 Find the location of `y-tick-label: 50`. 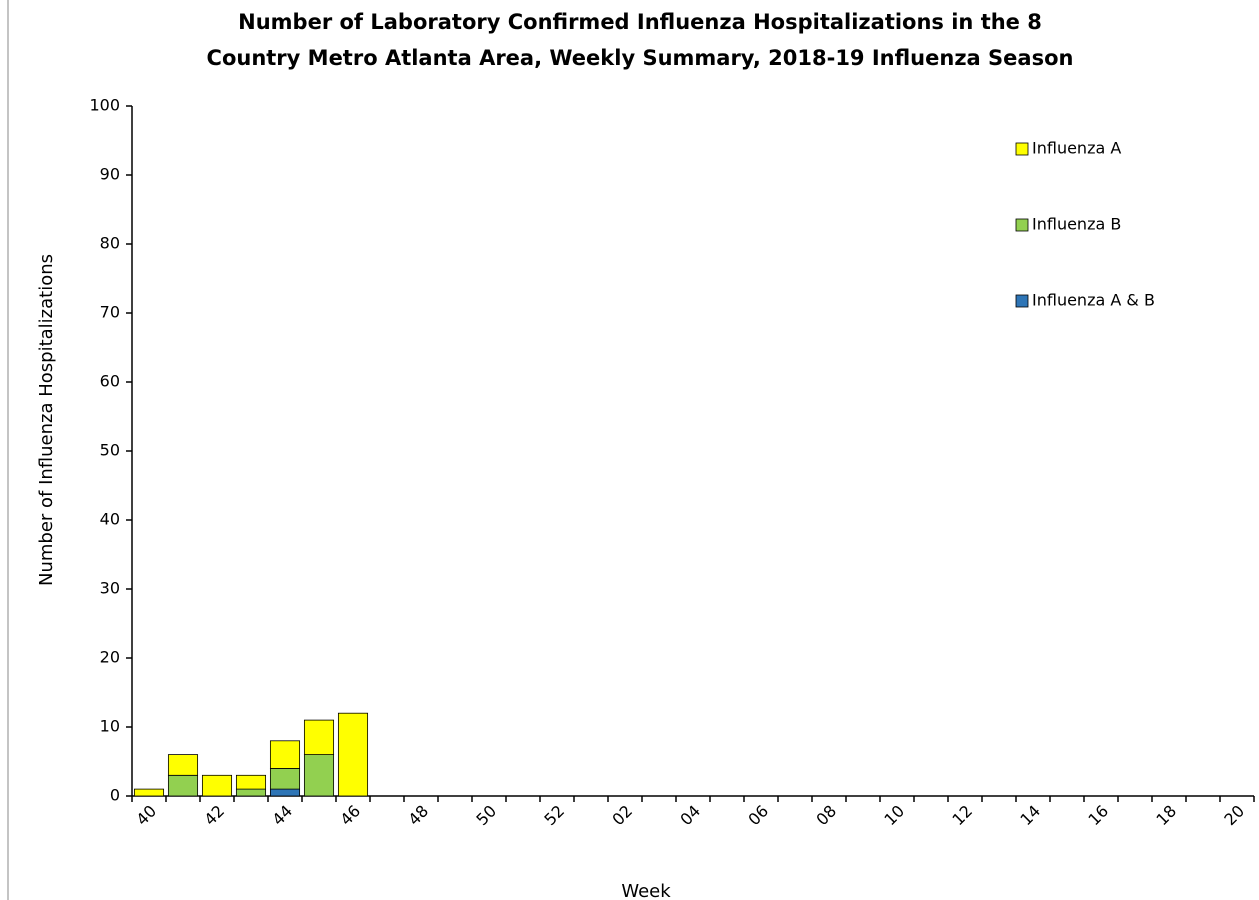

y-tick-label: 50 is located at coordinates (110, 450).